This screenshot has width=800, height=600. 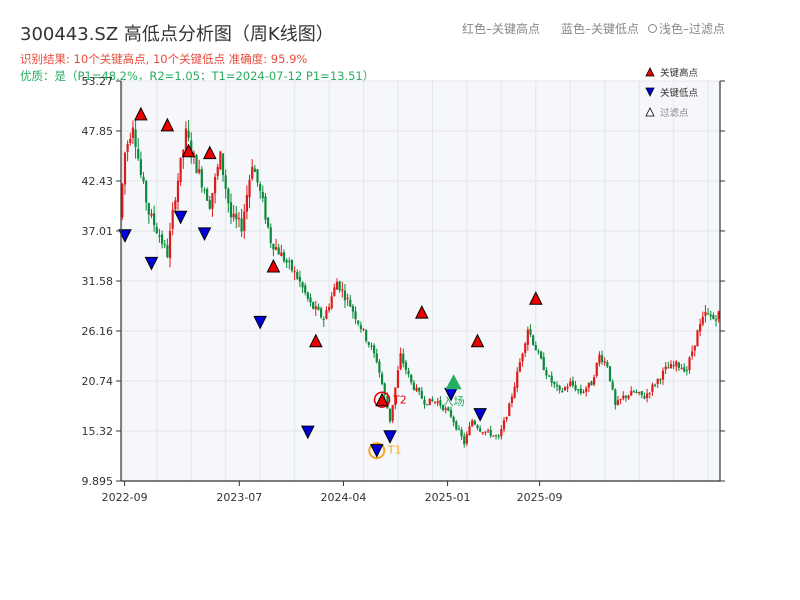 What do you see at coordinates (98, 281) in the screenshot?
I see `y-tick-label: 31.58` at bounding box center [98, 281].